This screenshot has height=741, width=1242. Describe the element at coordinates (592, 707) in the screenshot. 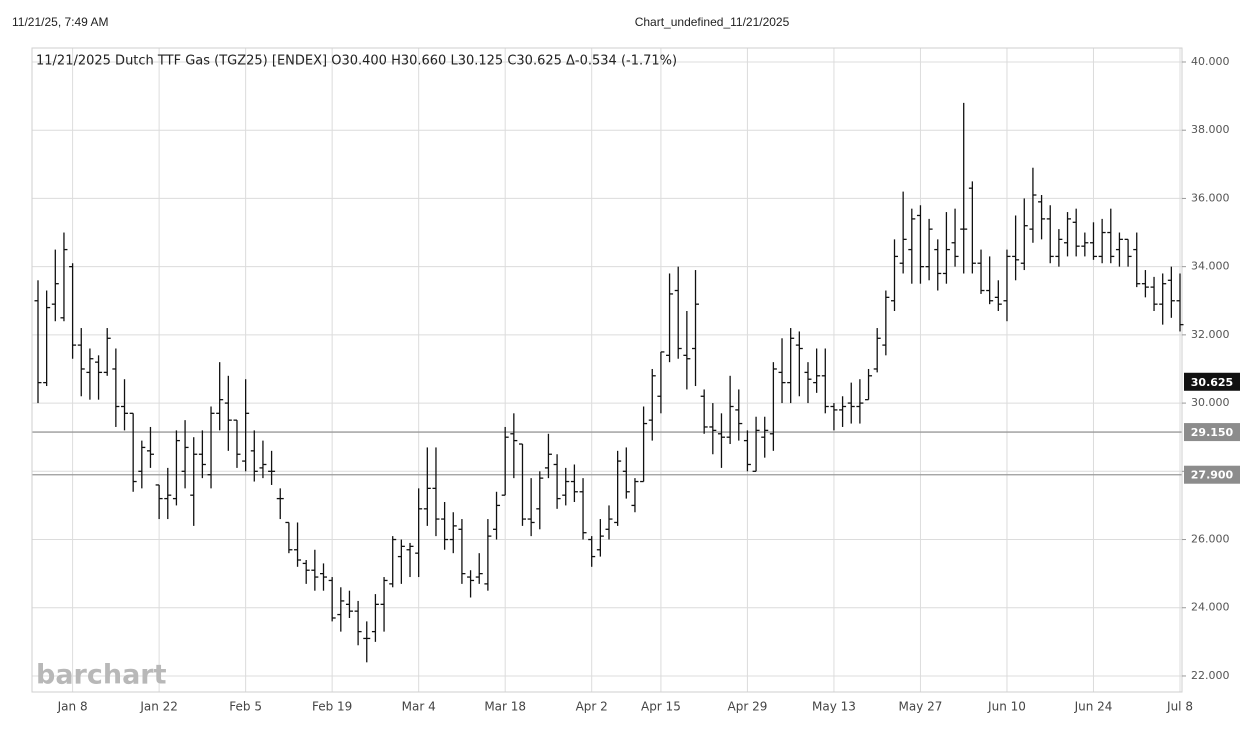

I see `x-tick-label: Apr 2` at that location.